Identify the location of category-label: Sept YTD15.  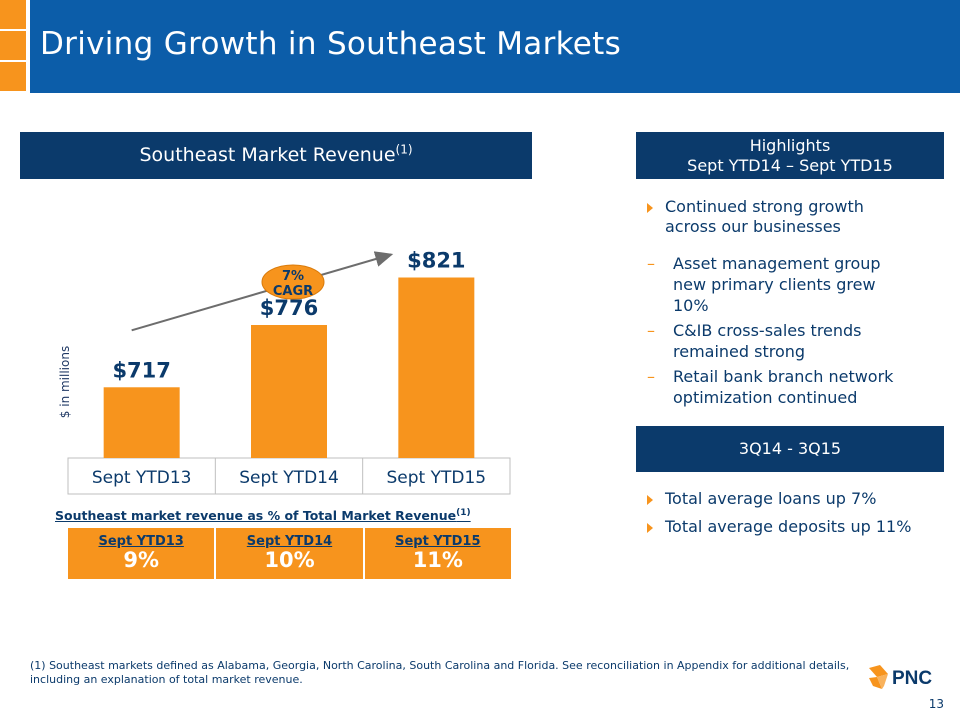
(437, 478).